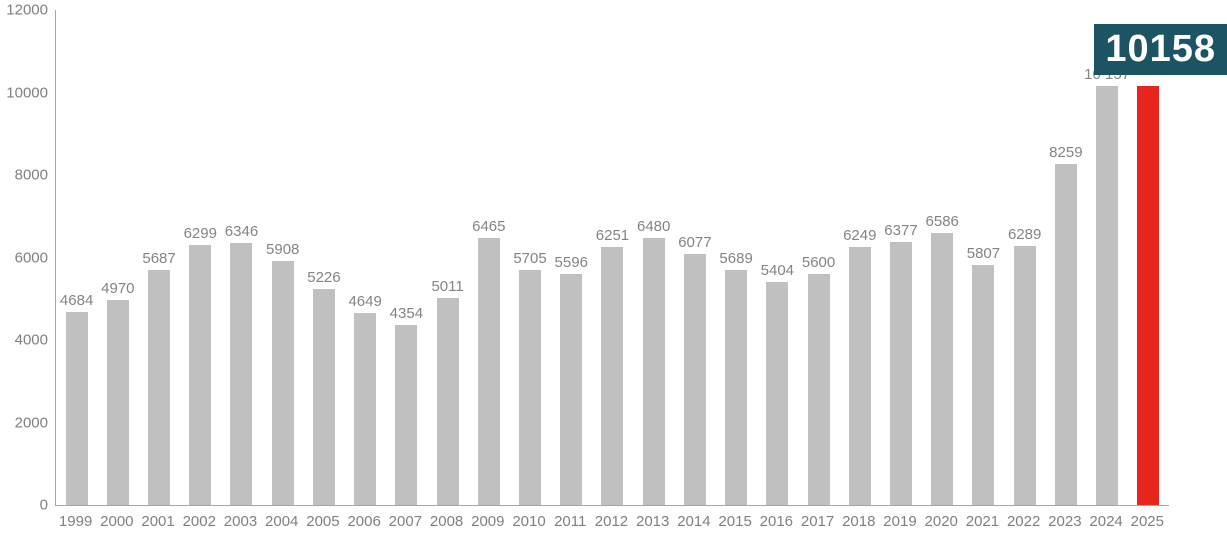 Image resolution: width=1227 pixels, height=536 pixels. I want to click on highlight-value-callout: 10158, so click(1160, 49).